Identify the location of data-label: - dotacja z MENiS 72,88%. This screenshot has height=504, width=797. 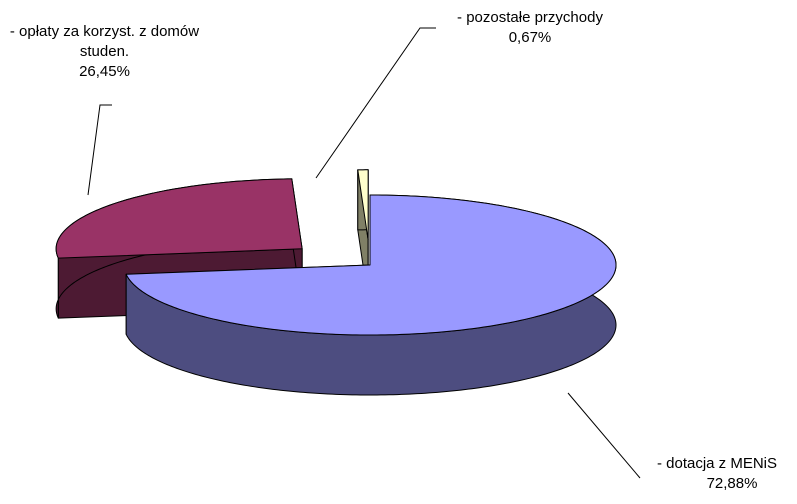
(714, 474).